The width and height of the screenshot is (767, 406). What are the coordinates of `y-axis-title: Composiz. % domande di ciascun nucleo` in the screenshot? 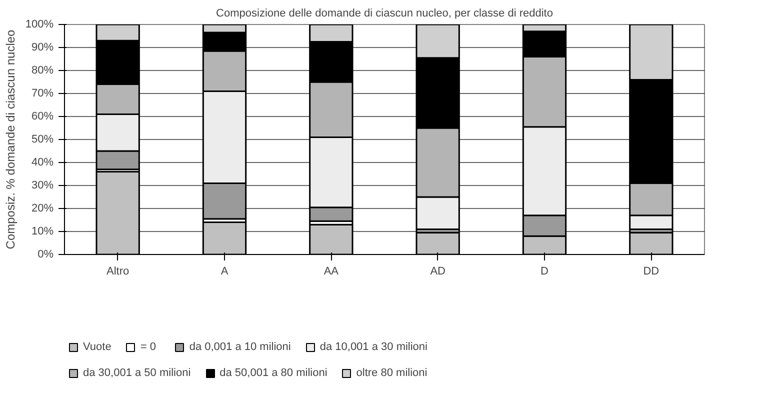 It's located at (10, 139).